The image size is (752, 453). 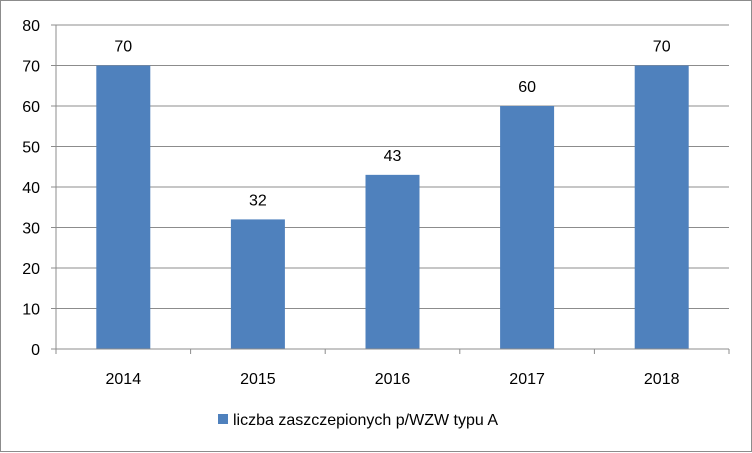 I want to click on x-tick-label: 2015, so click(x=258, y=379).